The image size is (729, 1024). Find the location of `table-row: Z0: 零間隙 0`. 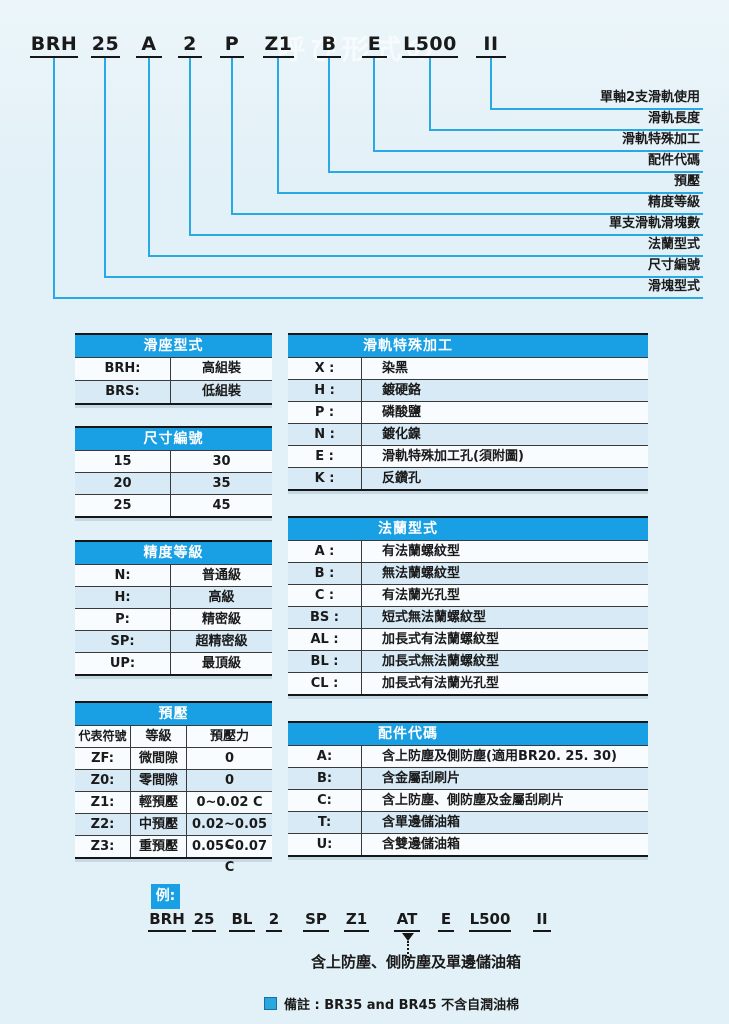

table-row: Z0: 零間隙 0 is located at coordinates (173, 780).